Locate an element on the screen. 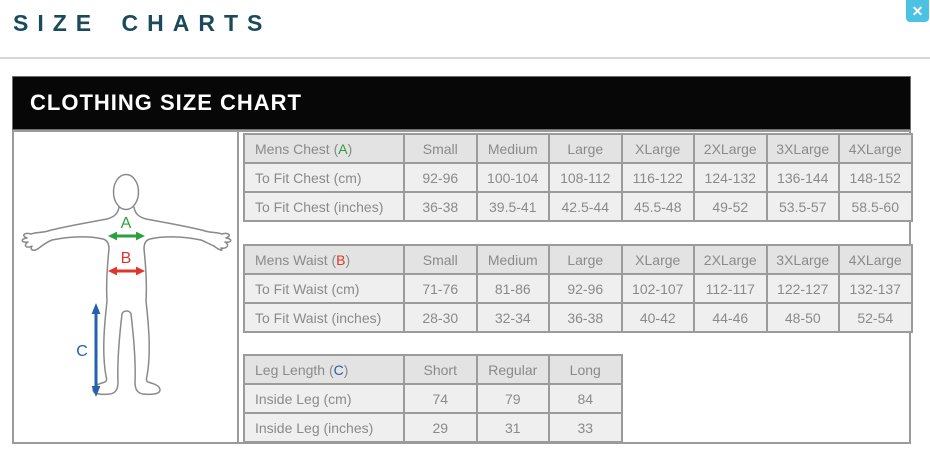 Image resolution: width=930 pixels, height=458 pixels. table-header-row: Leg Length (C) Short Regular Long is located at coordinates (433, 369).